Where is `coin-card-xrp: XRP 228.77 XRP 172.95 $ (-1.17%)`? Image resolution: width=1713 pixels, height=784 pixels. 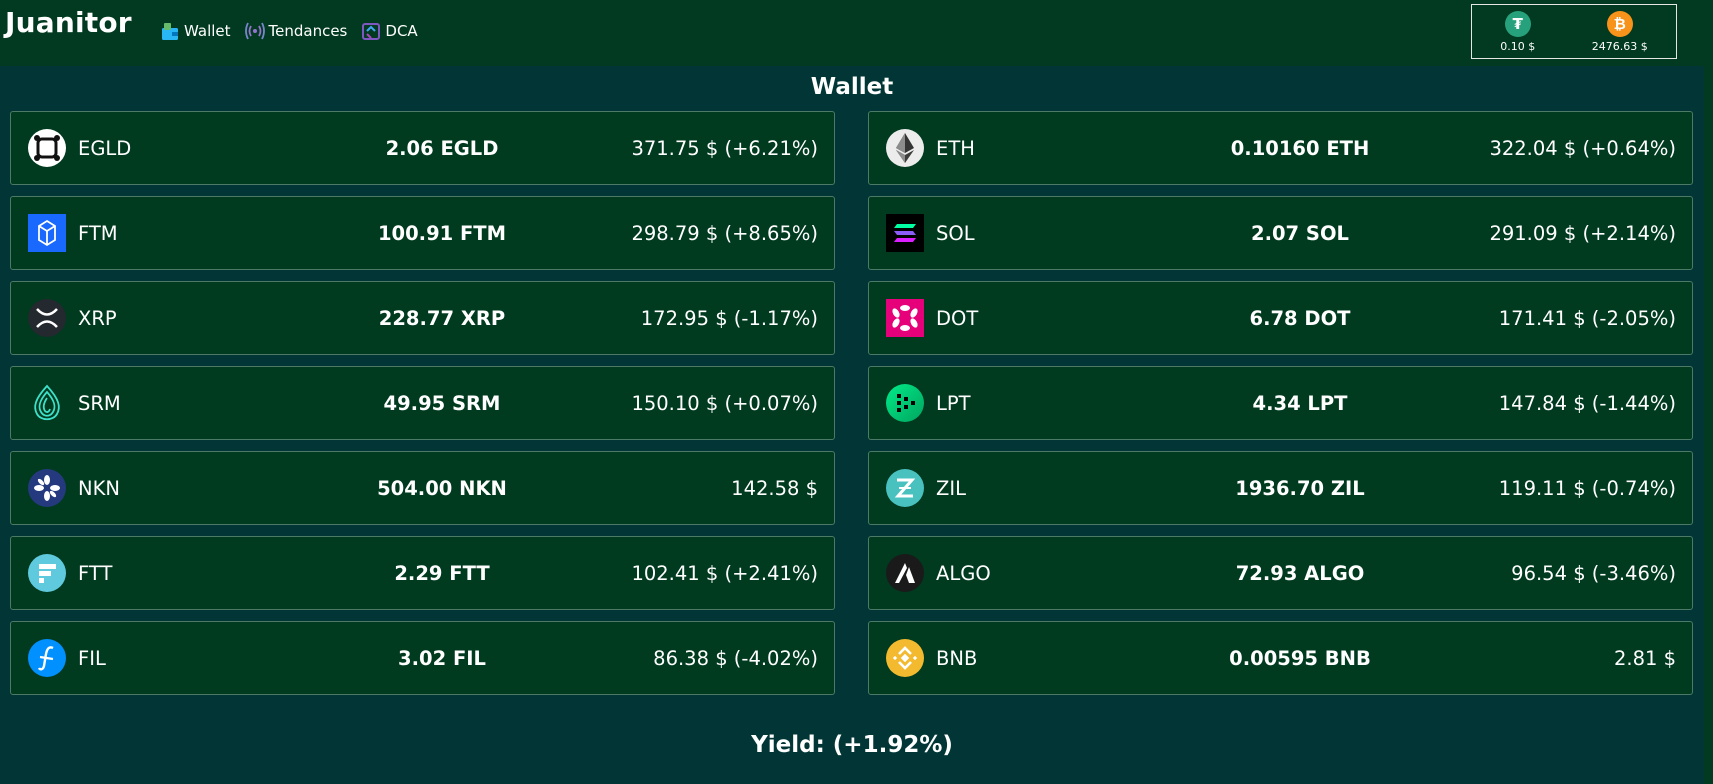 coin-card-xrp: XRP 228.77 XRP 172.95 $ (-1.17%) is located at coordinates (422, 318).